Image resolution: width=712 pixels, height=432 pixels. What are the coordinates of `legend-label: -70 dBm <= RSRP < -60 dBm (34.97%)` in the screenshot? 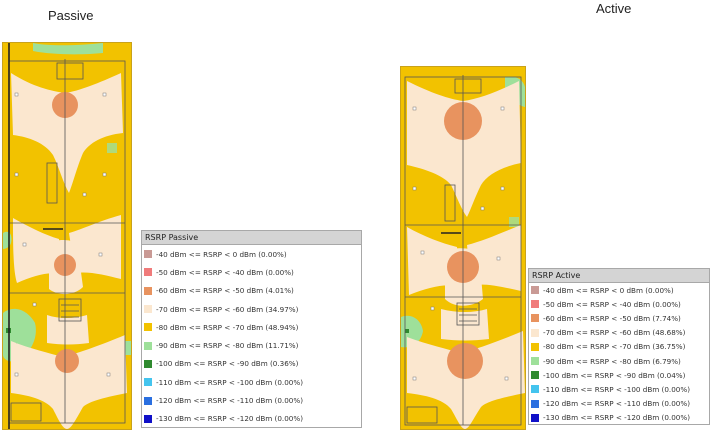 It's located at (227, 309).